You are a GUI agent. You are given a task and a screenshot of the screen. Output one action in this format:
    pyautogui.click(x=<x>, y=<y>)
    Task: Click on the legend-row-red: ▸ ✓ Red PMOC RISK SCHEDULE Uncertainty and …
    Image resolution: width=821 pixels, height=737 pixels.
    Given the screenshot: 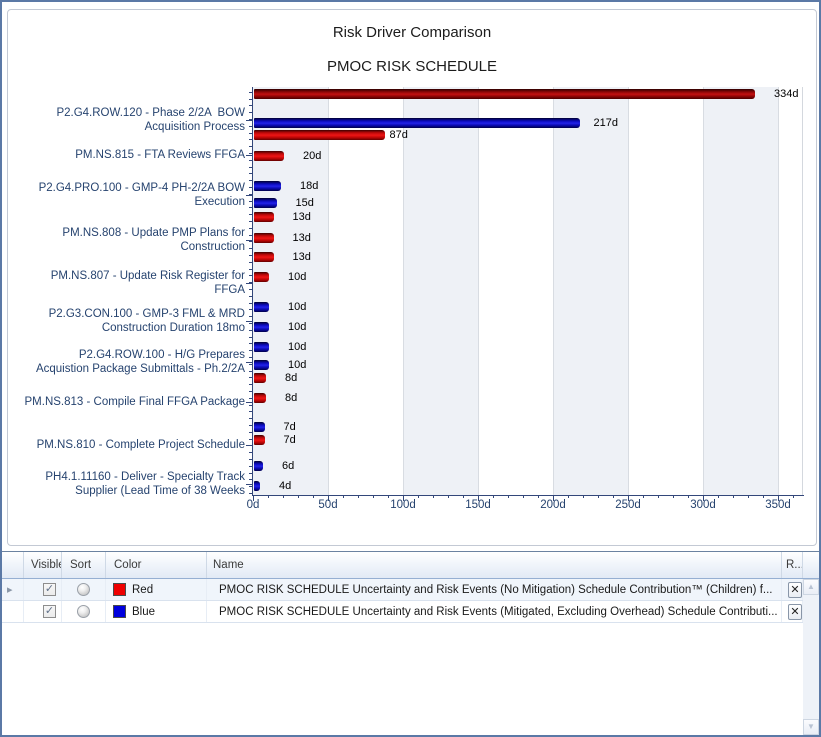 What is the action you would take?
    pyautogui.click(x=402, y=590)
    